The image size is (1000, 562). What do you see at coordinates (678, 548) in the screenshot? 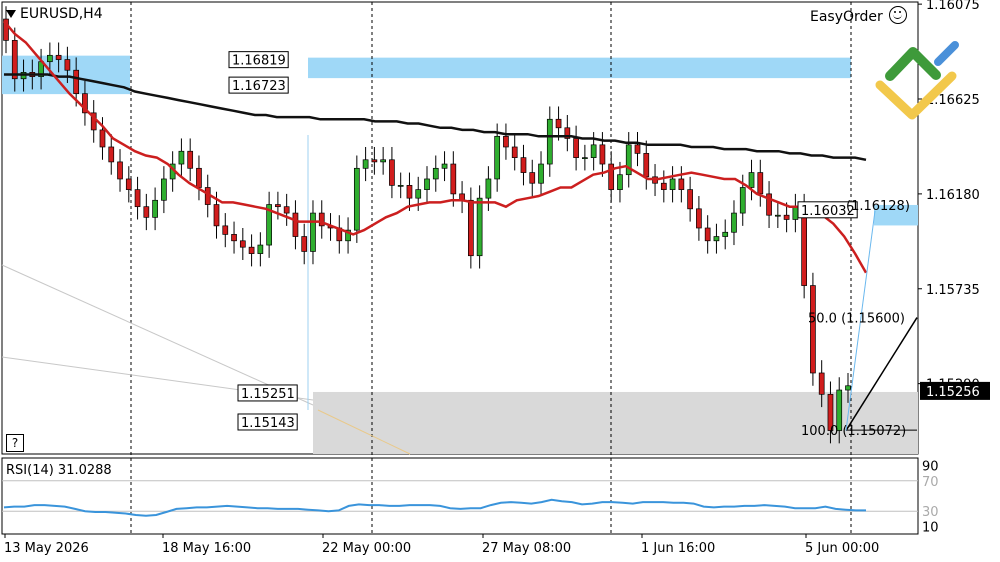
I see `time-tick-label: 1 Jun 16:00` at bounding box center [678, 548].